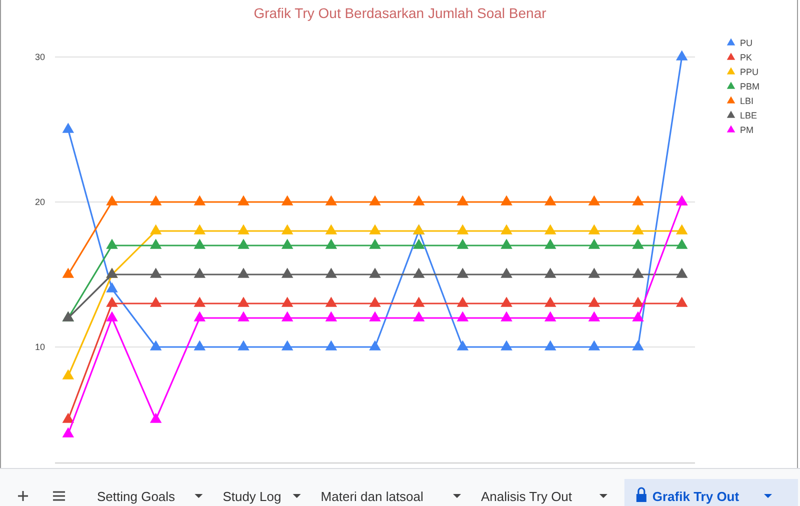 The height and width of the screenshot is (506, 800). Describe the element at coordinates (252, 496) in the screenshot. I see `text: Study Log` at that location.